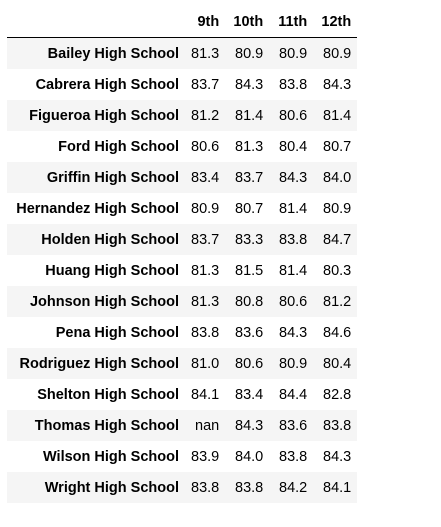 The image size is (441, 527). Describe the element at coordinates (108, 394) in the screenshot. I see `row-label: Shelton High School` at that location.